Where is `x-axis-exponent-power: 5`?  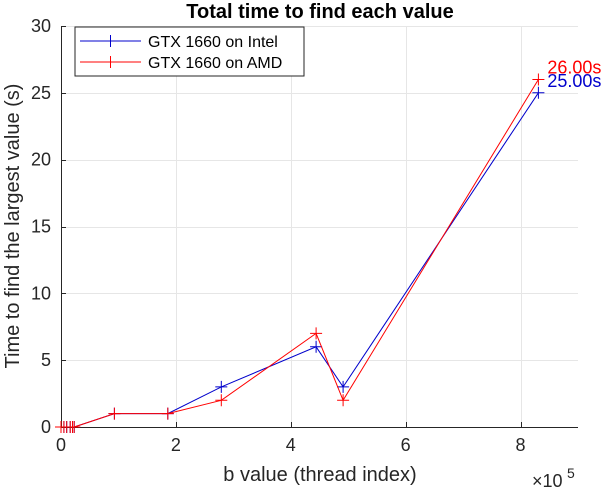 x-axis-exponent-power: 5 is located at coordinates (571, 473).